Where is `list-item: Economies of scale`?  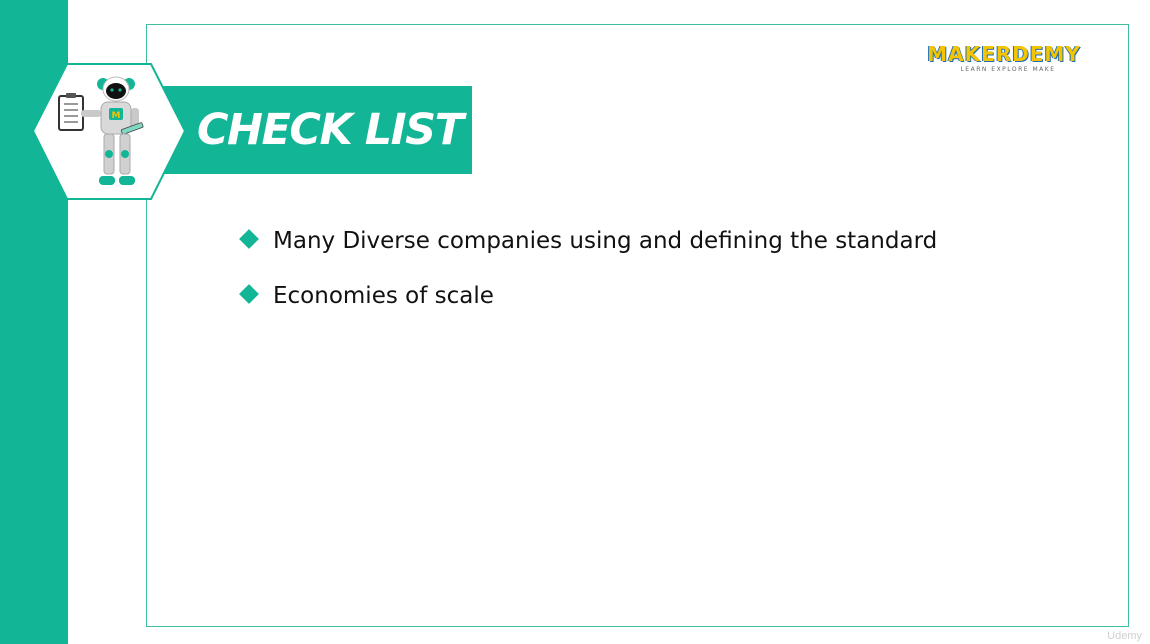 list-item: Economies of scale is located at coordinates (669, 296).